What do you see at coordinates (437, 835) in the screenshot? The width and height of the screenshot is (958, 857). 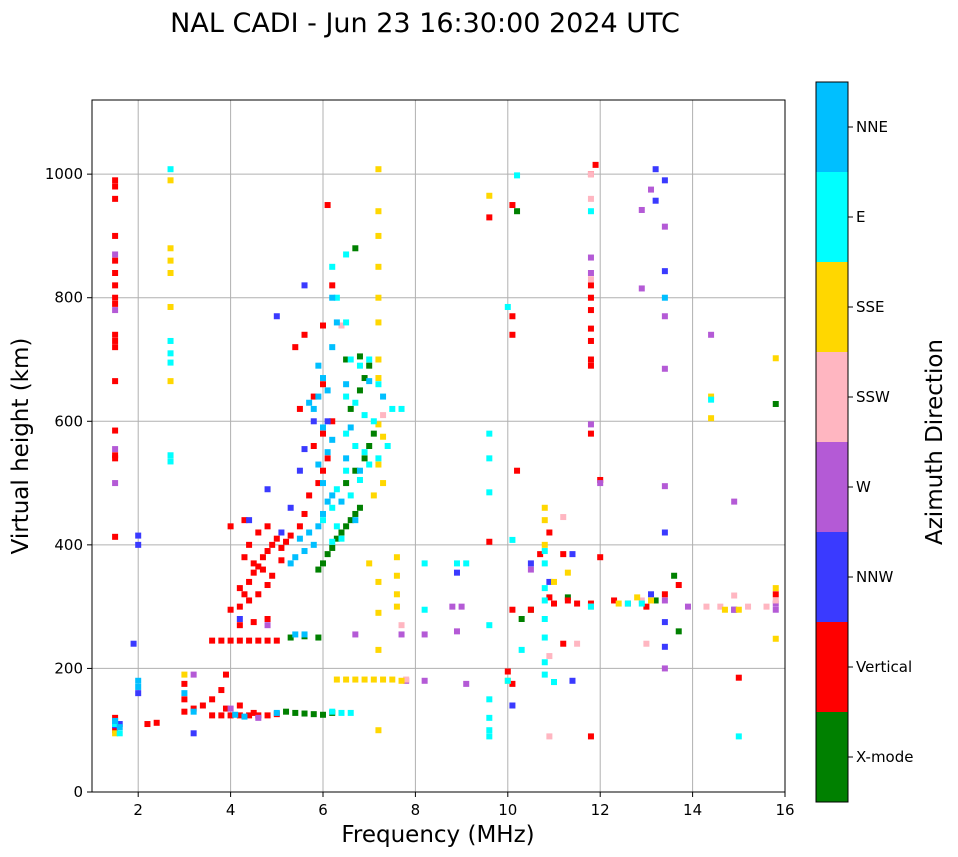 I see `x-axis-label: Frequency (MHz)` at bounding box center [437, 835].